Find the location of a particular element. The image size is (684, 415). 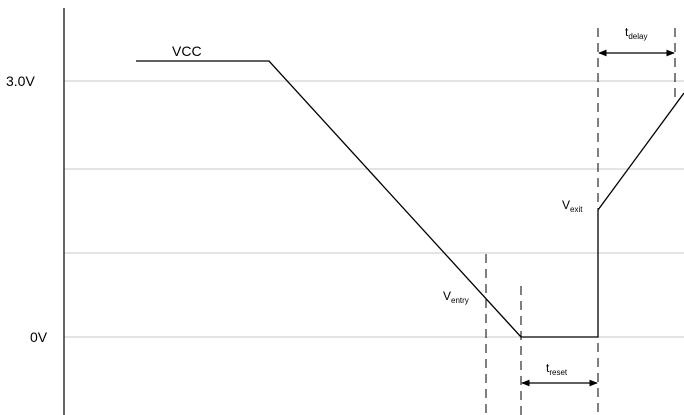

t-reset-main: t is located at coordinates (548, 368).